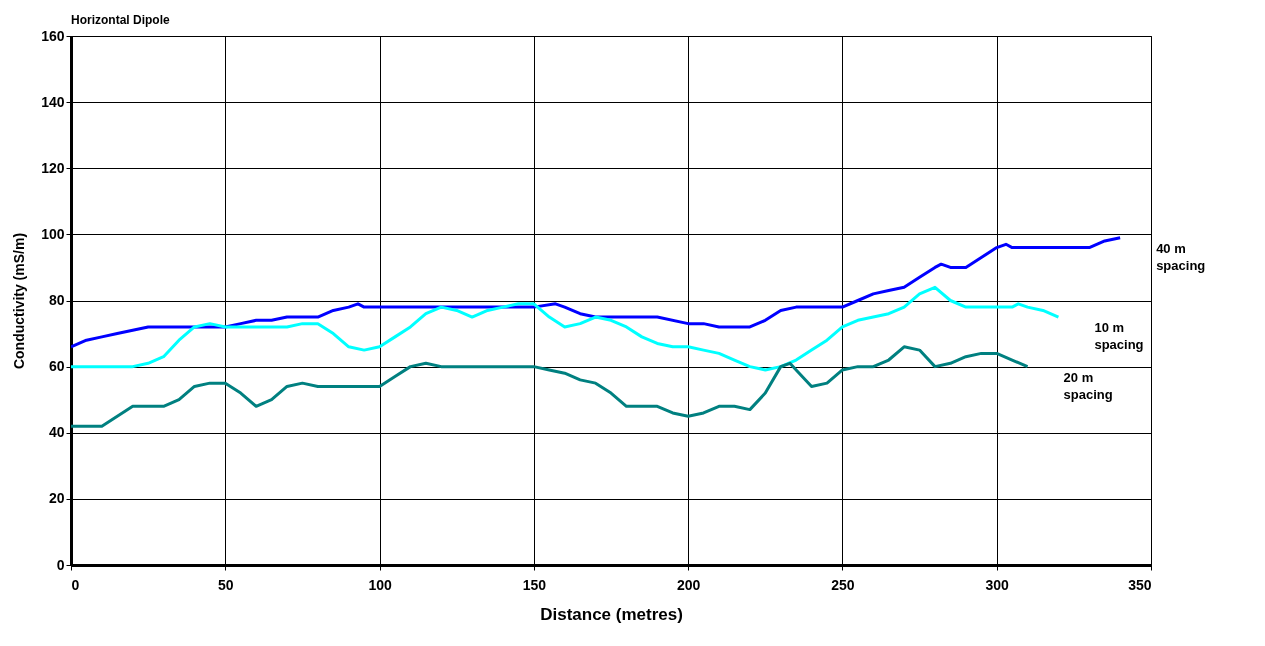 This screenshot has height=646, width=1265. Describe the element at coordinates (53, 233) in the screenshot. I see `y-tick-label: 100` at that location.